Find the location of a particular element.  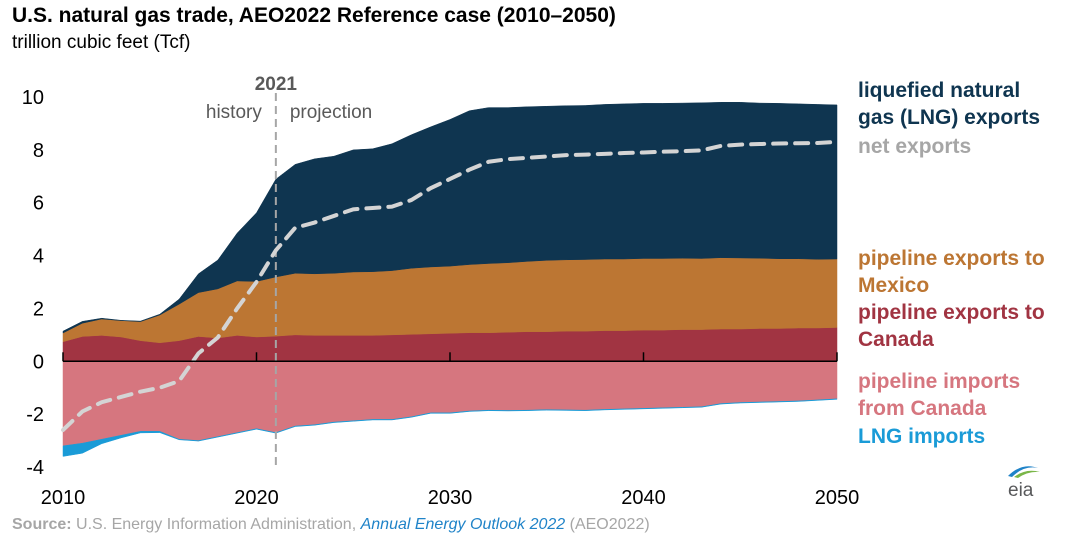

history-projection-marker: 2021 history projection is located at coordinates (289, 270).